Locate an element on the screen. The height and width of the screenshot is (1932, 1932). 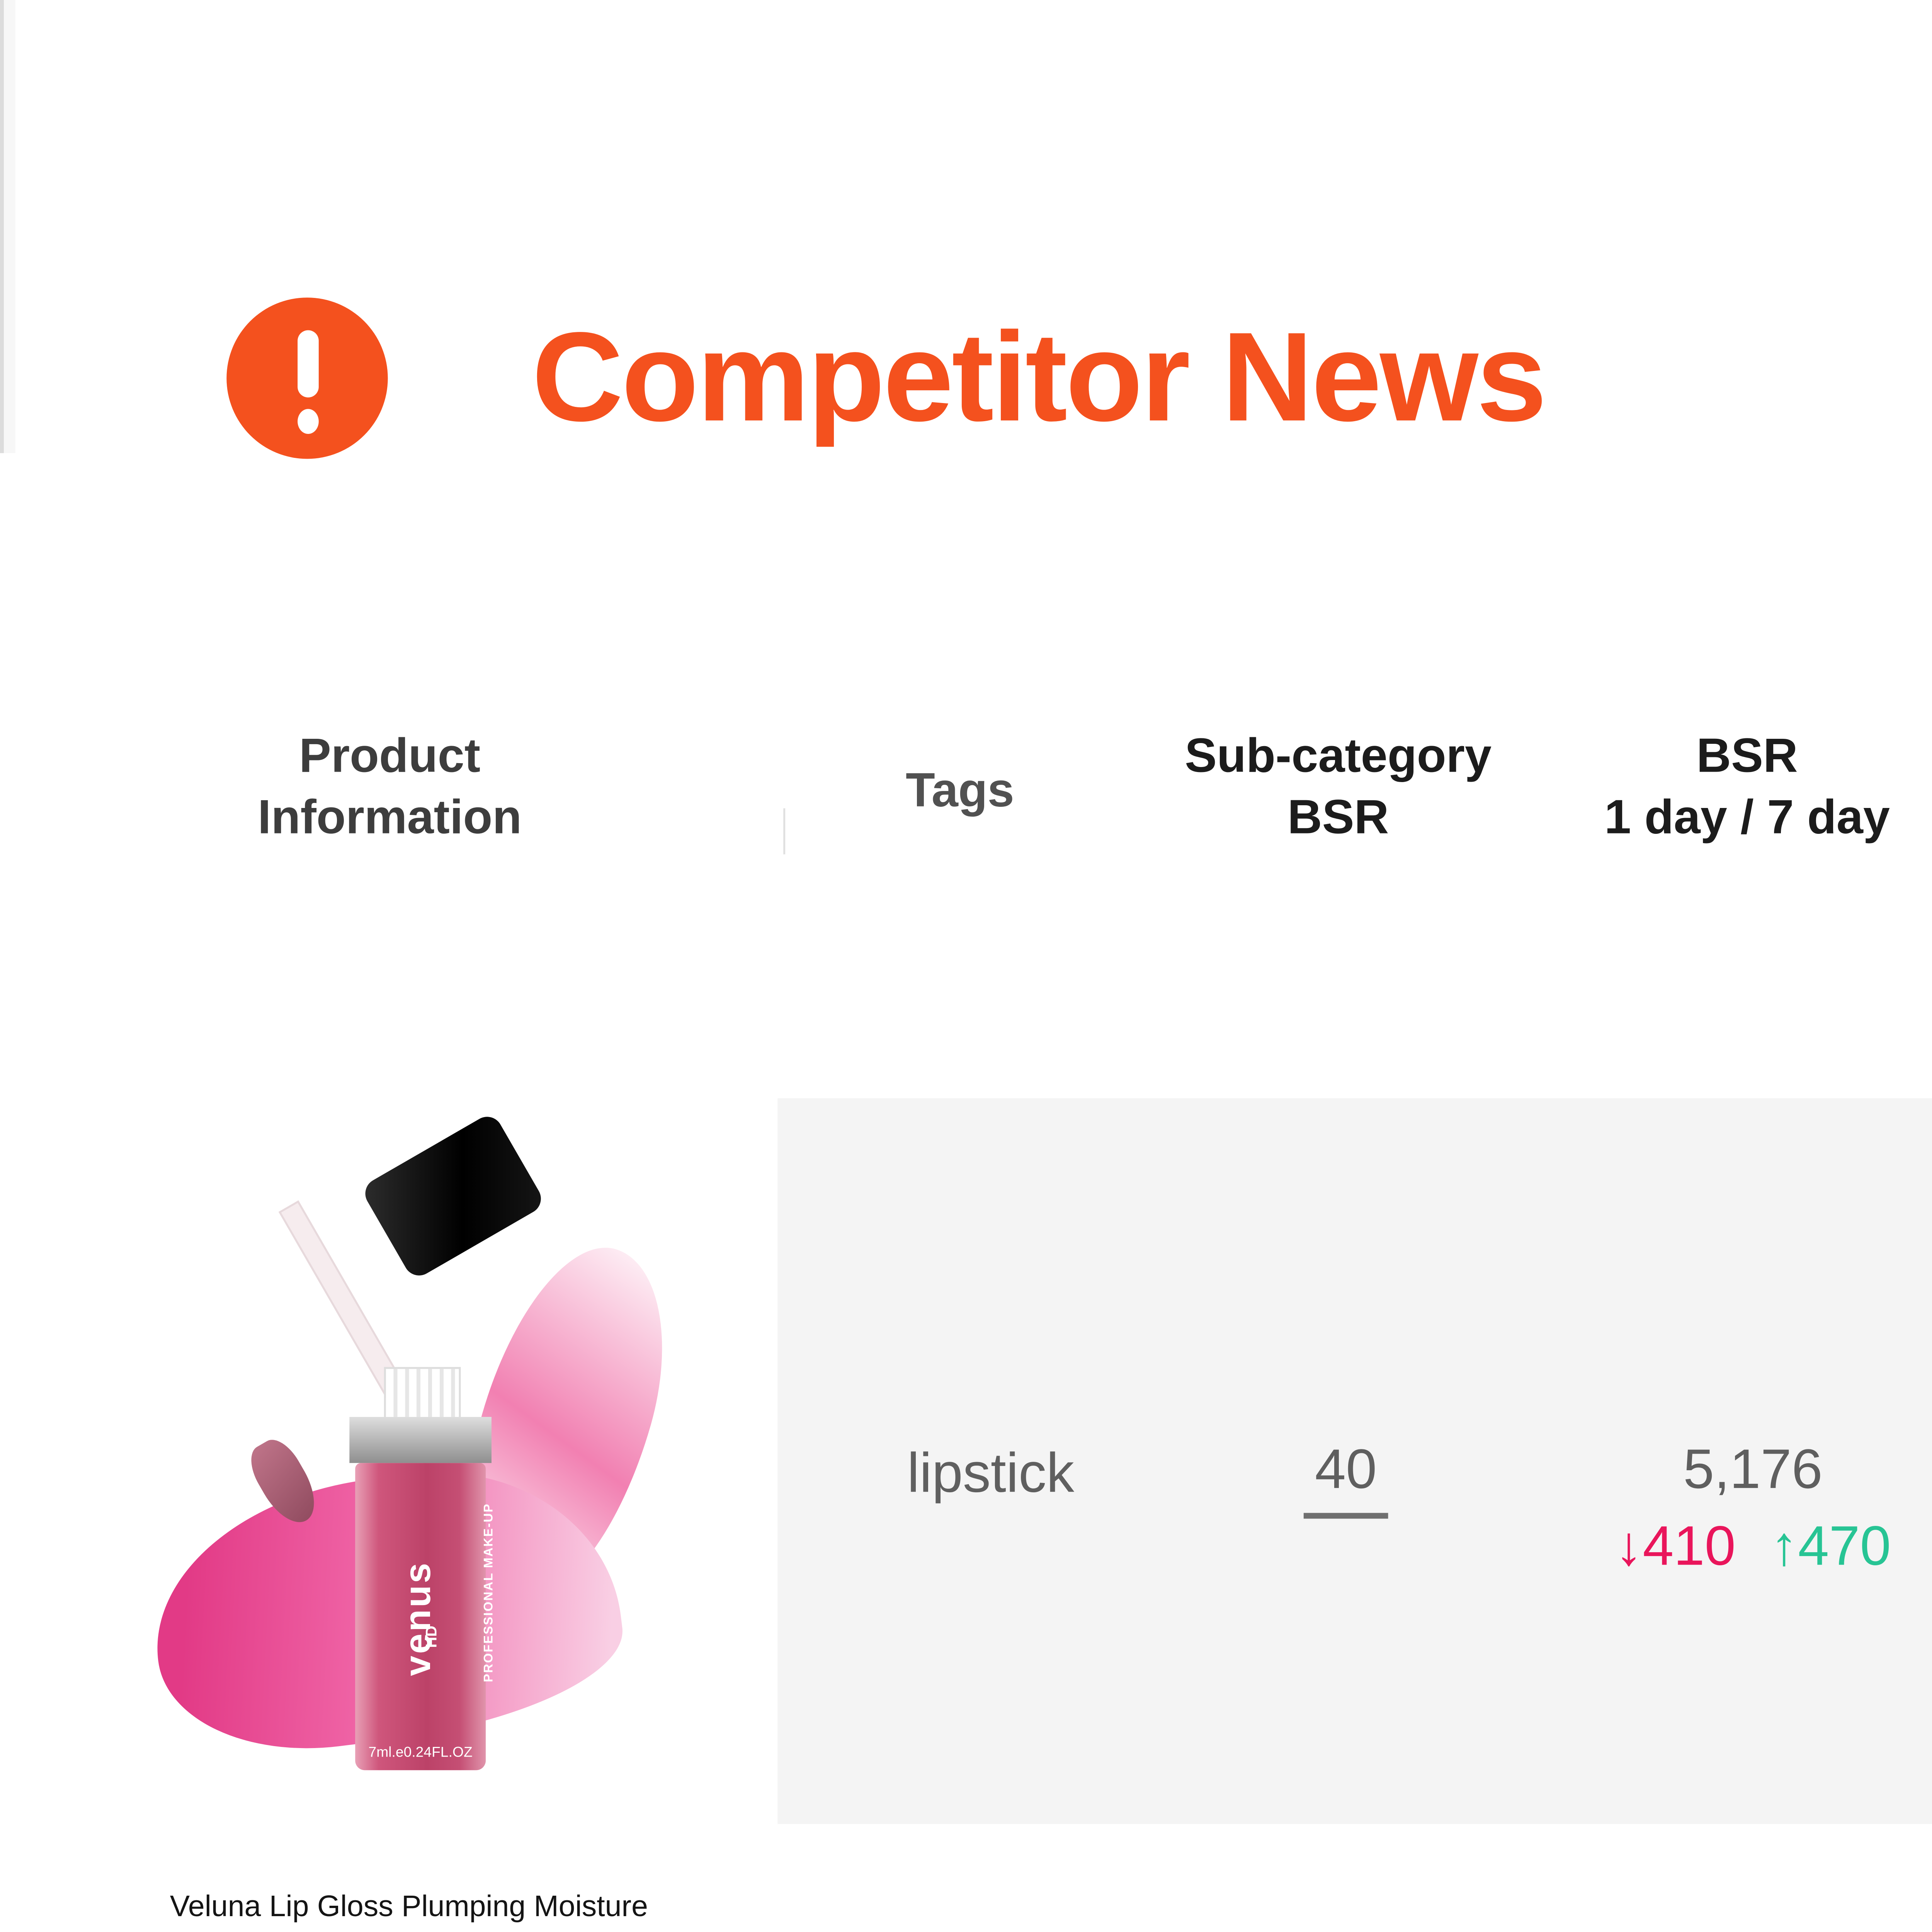
panel-edge-divider is located at coordinates (8, 227).